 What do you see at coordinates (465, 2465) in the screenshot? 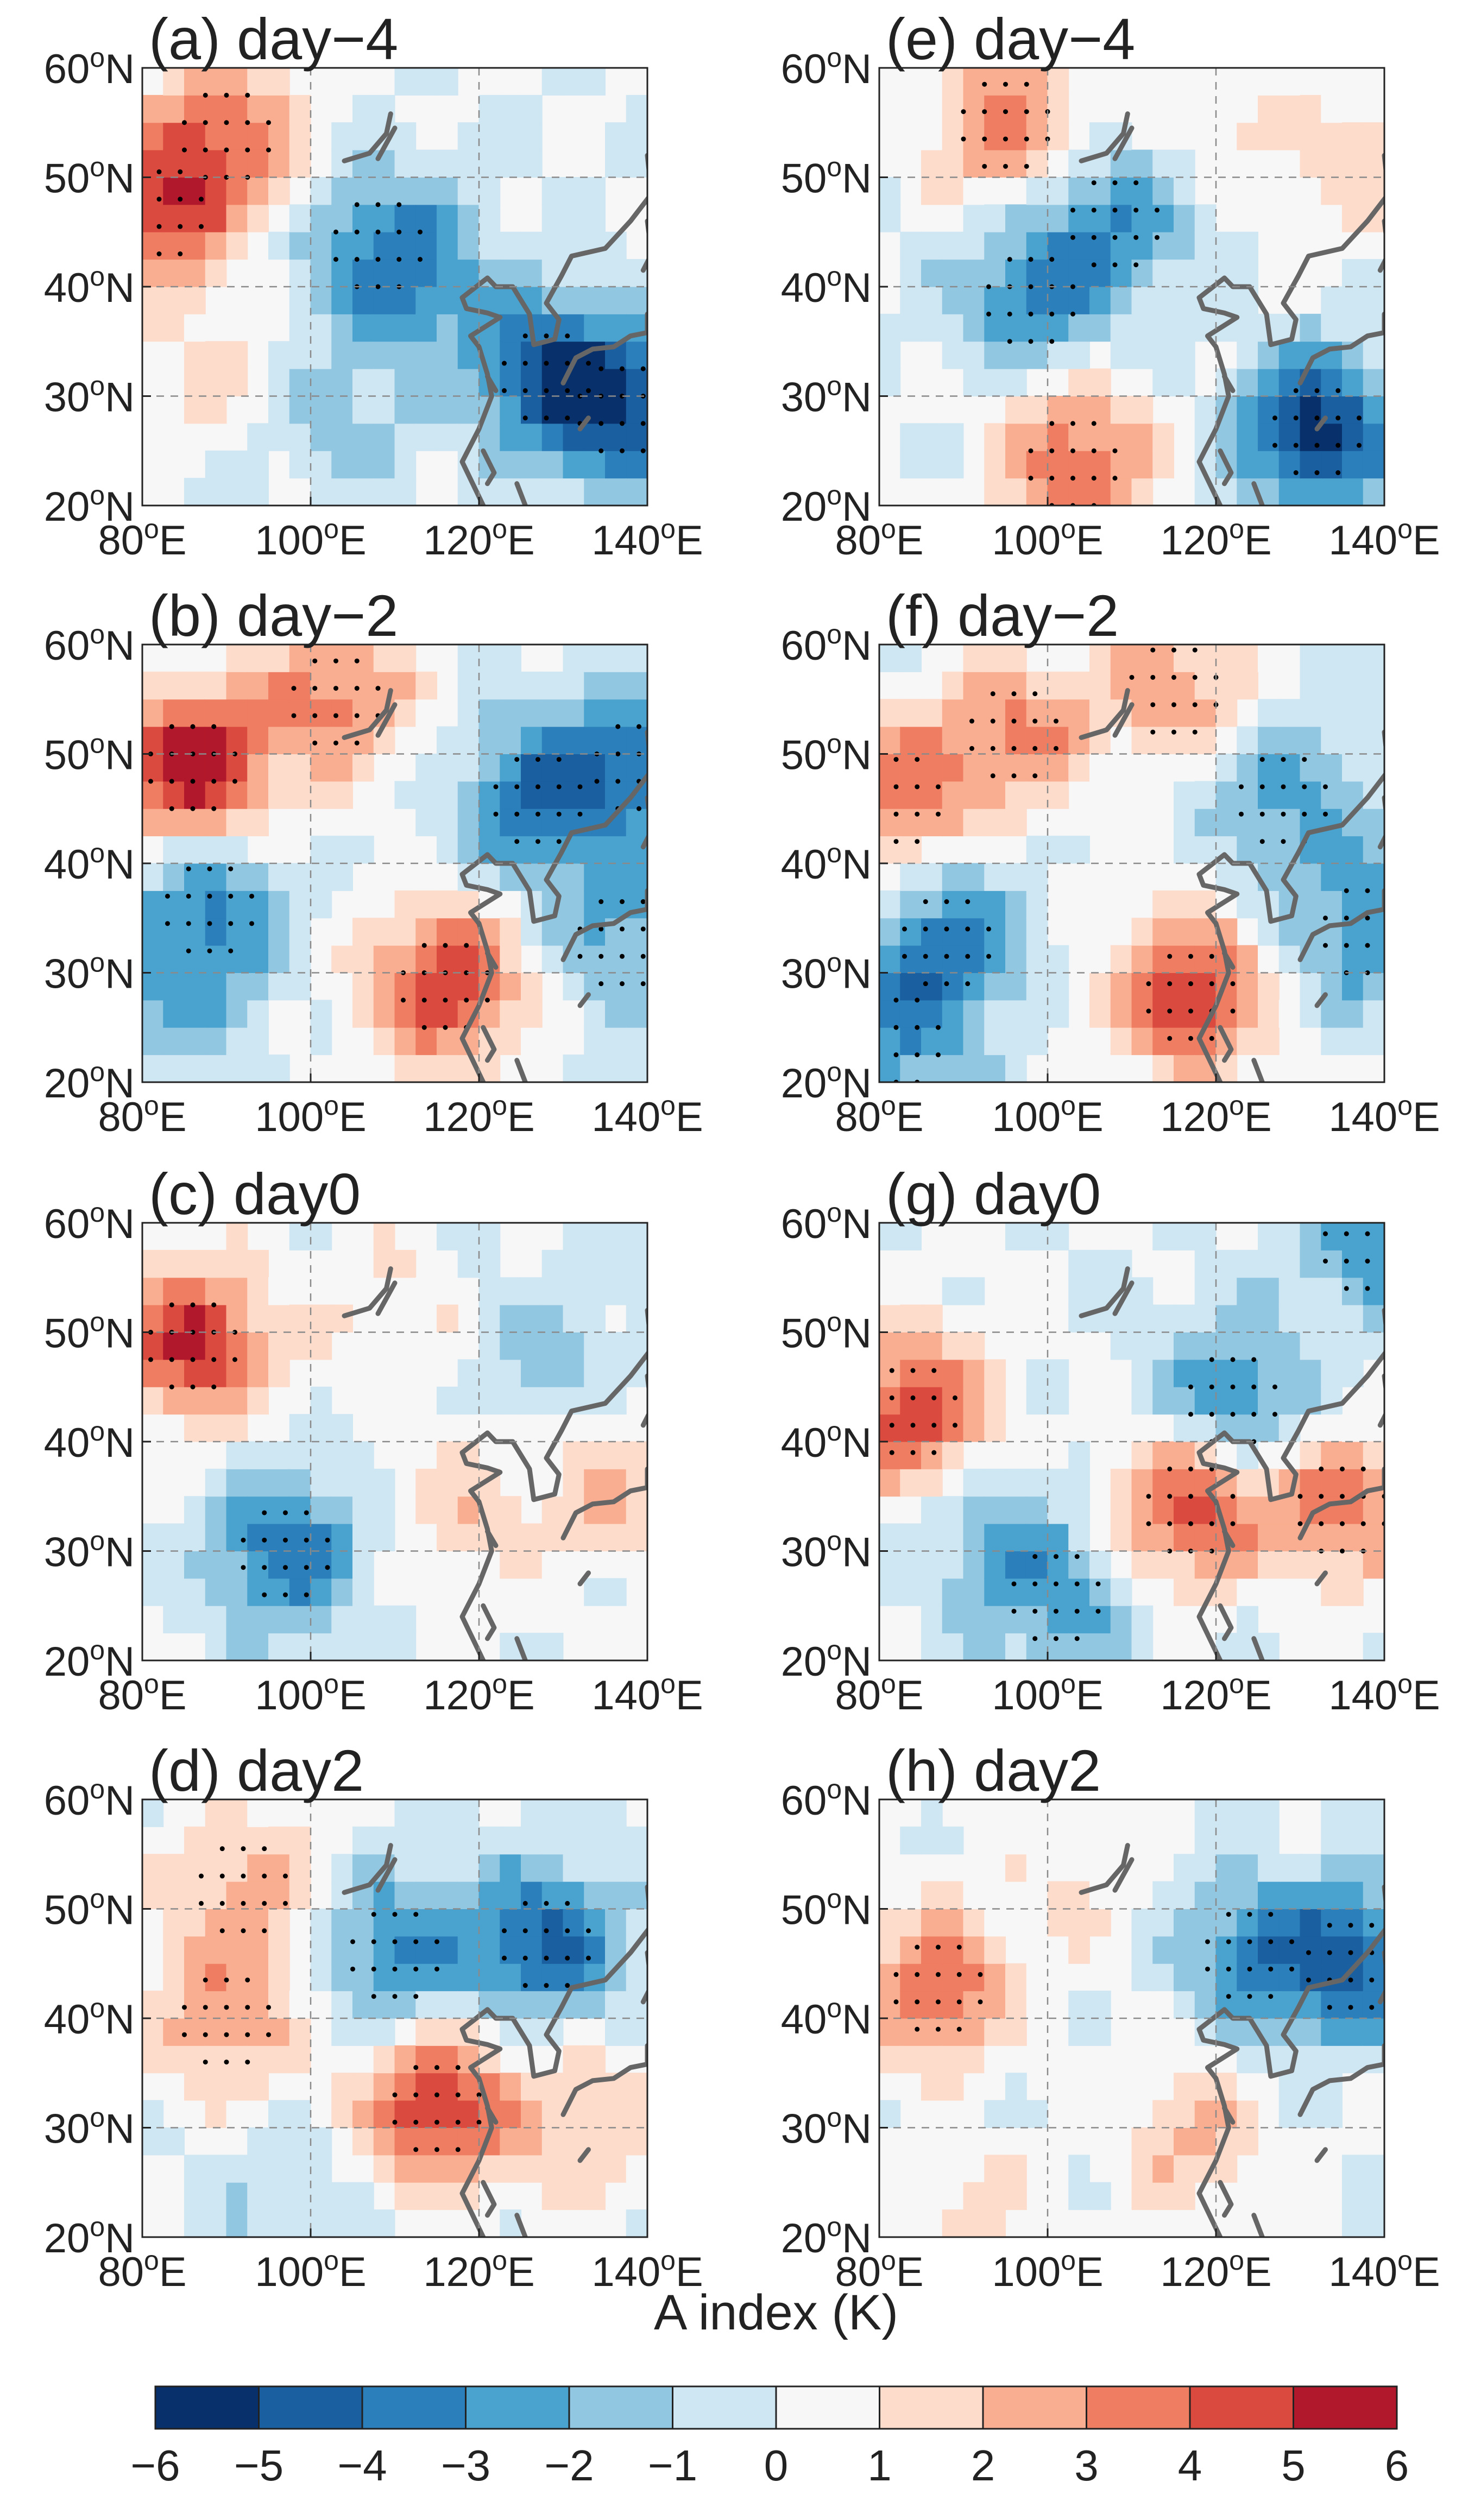
I see `colorbar-tick-label: −3` at bounding box center [465, 2465].